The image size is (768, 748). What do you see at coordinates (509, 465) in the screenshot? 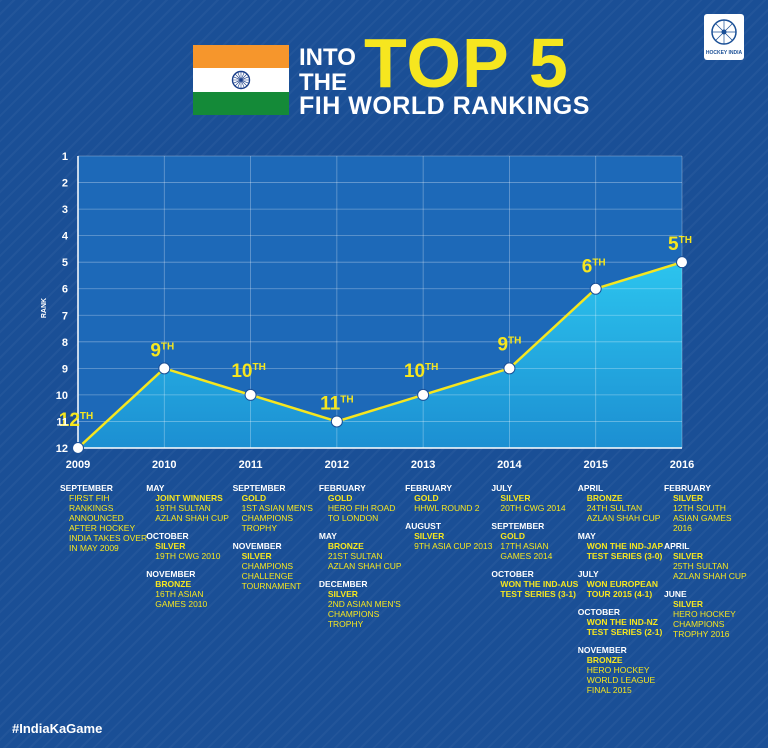
I see `x-tick-label: 2014` at bounding box center [509, 465].